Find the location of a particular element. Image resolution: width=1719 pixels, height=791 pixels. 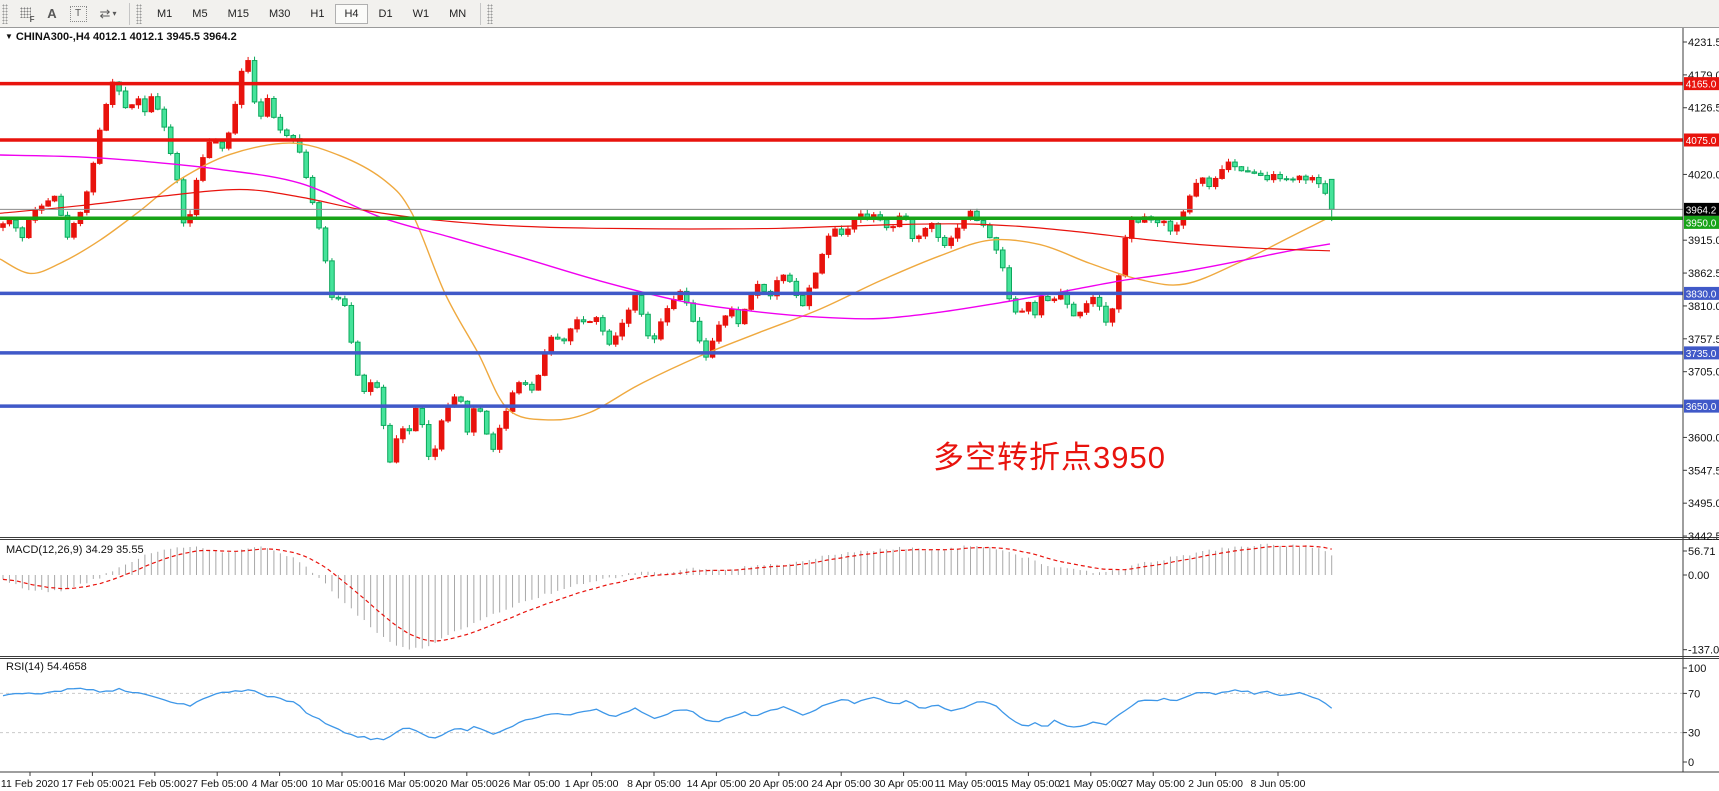

timeframe-w1: W1 is located at coordinates (421, 14).